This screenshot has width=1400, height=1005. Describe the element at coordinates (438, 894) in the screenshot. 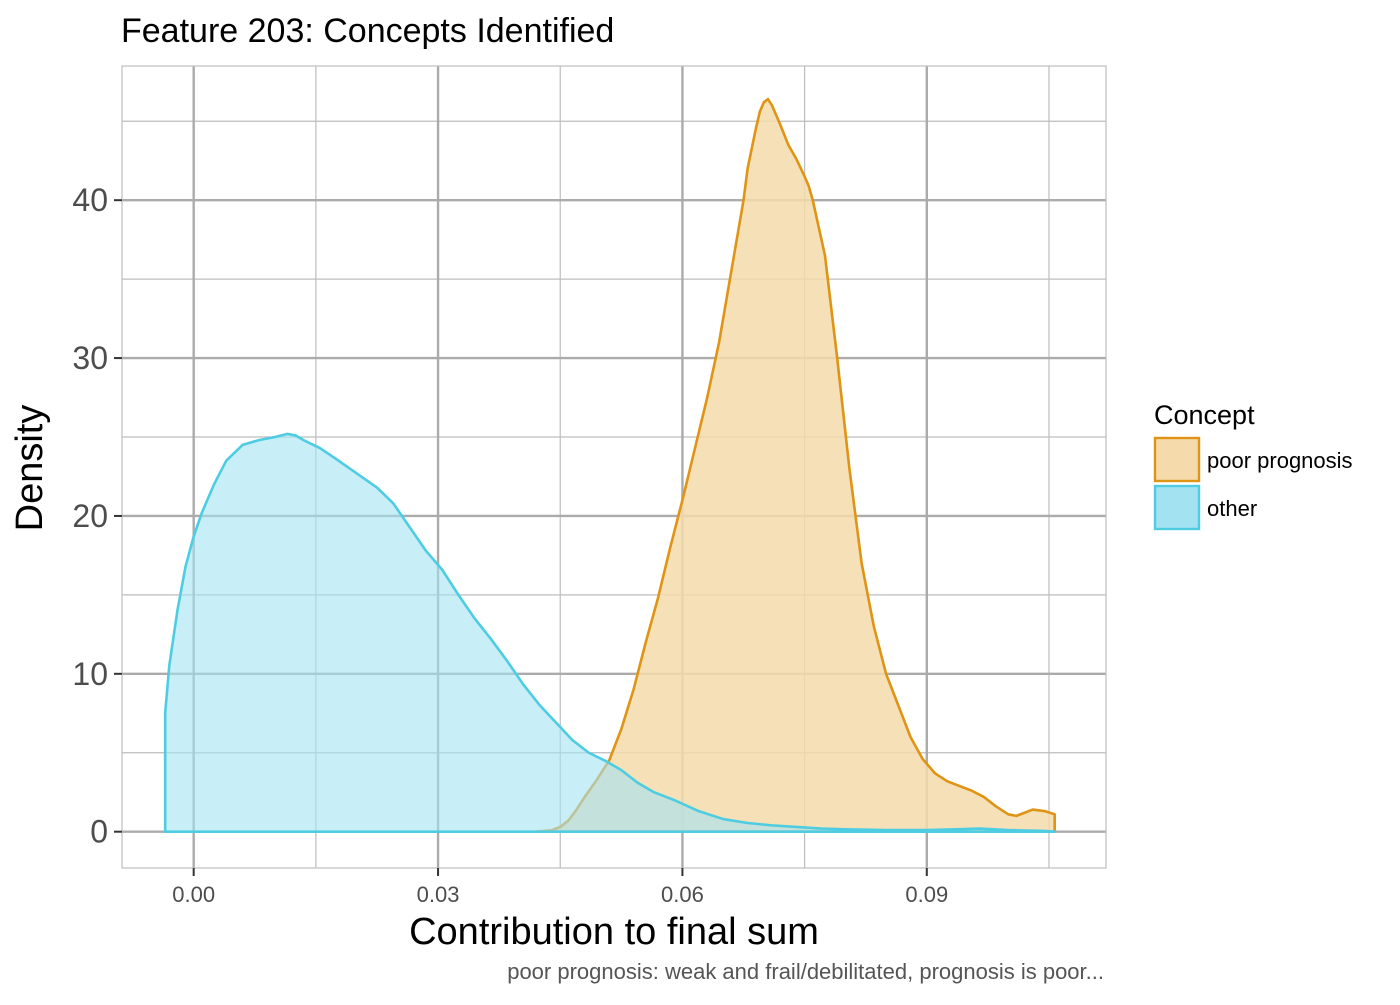

I see `x-tick-label: 0.03` at that location.